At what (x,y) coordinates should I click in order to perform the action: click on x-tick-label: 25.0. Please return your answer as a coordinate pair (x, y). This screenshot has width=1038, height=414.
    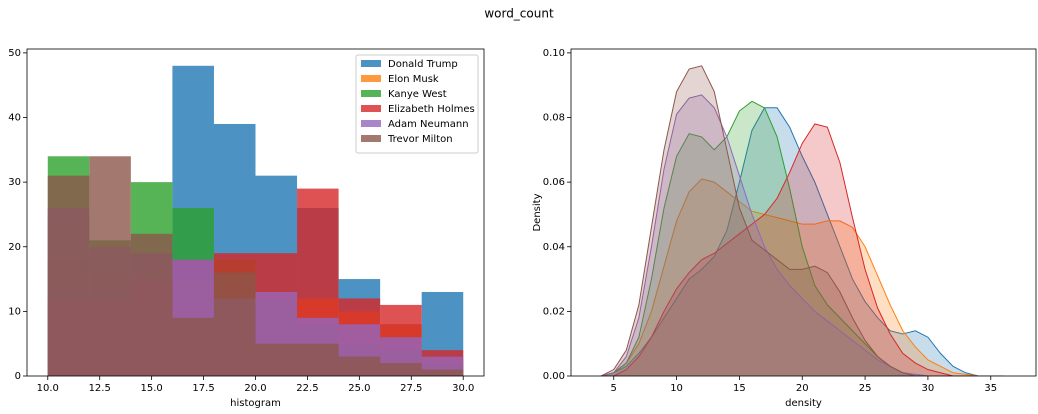
    Looking at the image, I should click on (359, 388).